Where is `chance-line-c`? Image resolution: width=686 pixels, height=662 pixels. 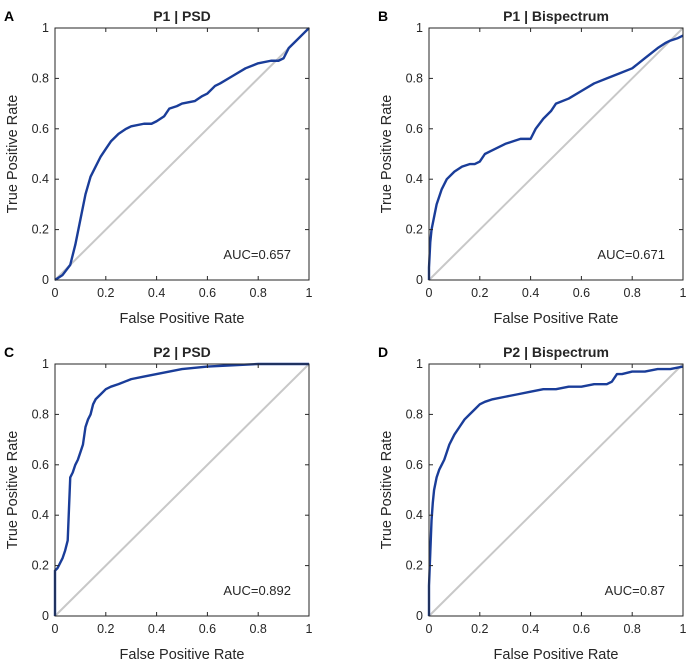 chance-line-c is located at coordinates (182, 490).